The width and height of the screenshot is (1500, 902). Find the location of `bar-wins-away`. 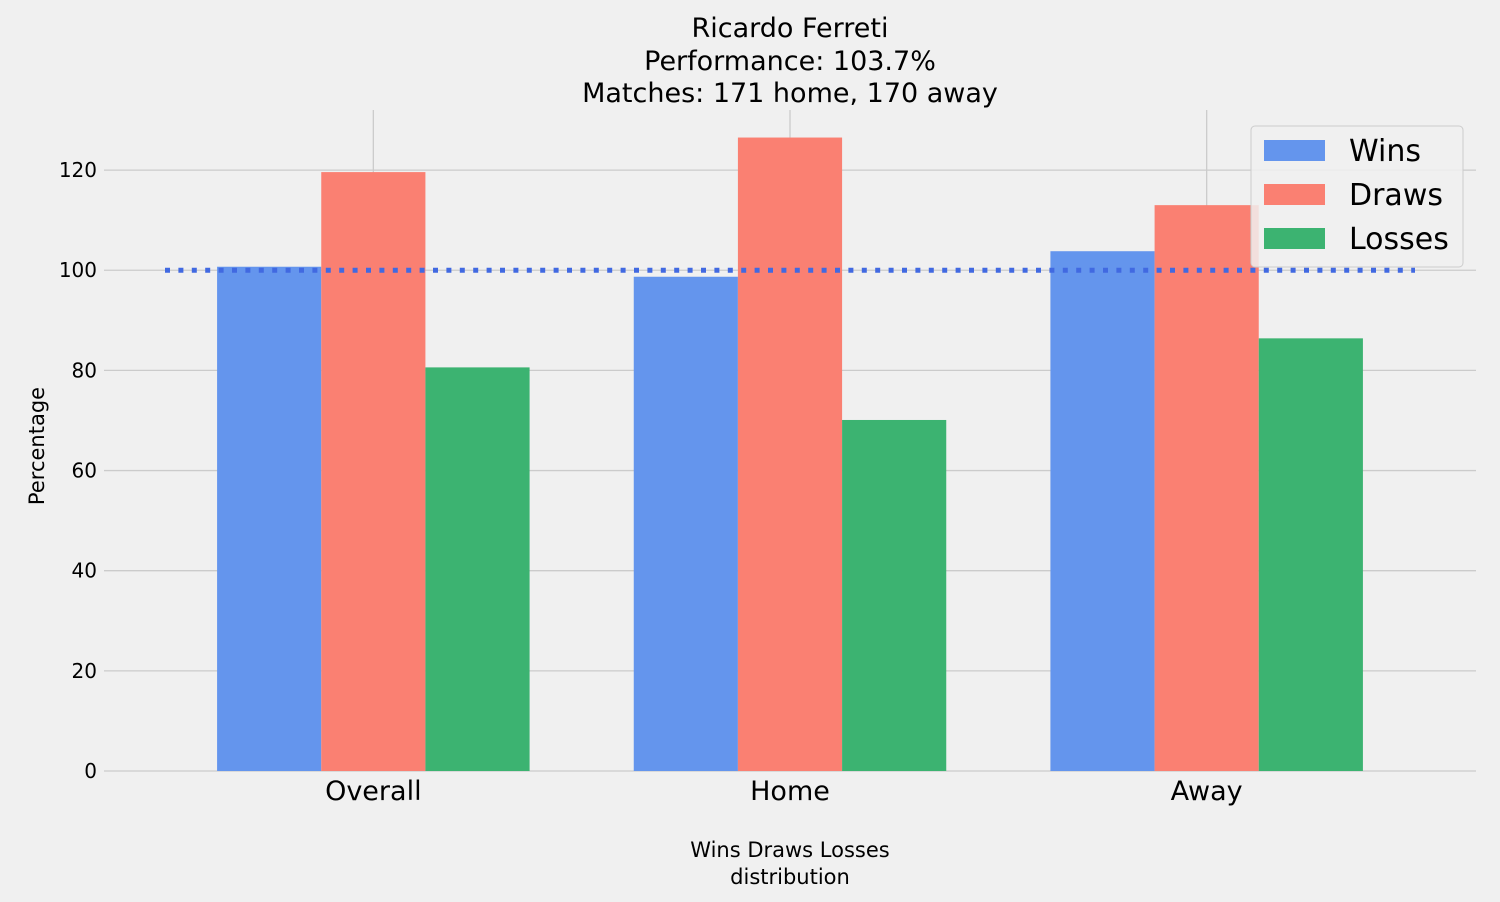

bar-wins-away is located at coordinates (1102, 511).